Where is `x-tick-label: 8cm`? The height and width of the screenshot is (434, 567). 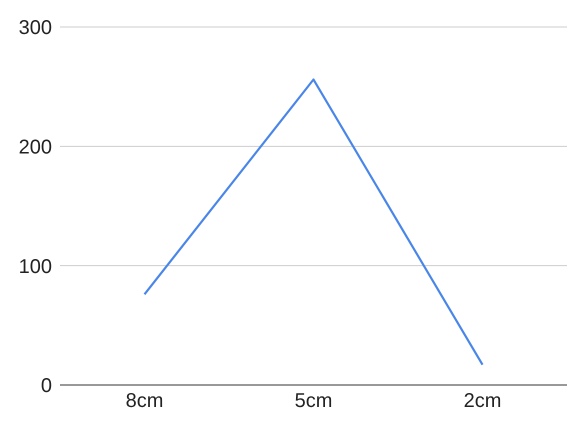
x-tick-label: 8cm is located at coordinates (145, 401).